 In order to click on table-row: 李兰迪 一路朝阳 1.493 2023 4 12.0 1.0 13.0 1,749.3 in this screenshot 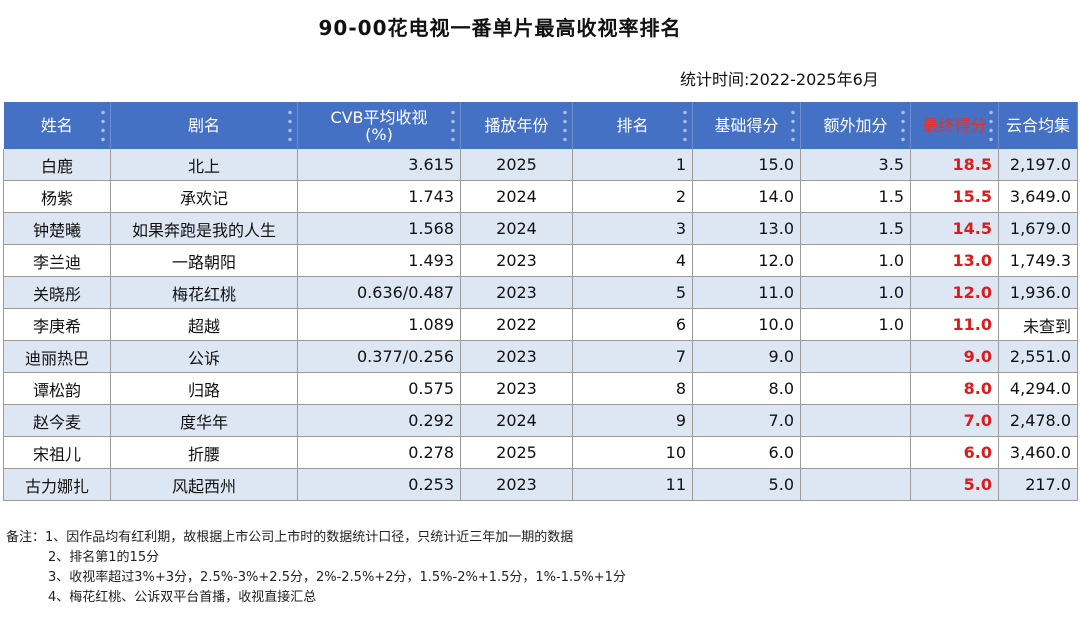, I will do `click(540, 260)`.